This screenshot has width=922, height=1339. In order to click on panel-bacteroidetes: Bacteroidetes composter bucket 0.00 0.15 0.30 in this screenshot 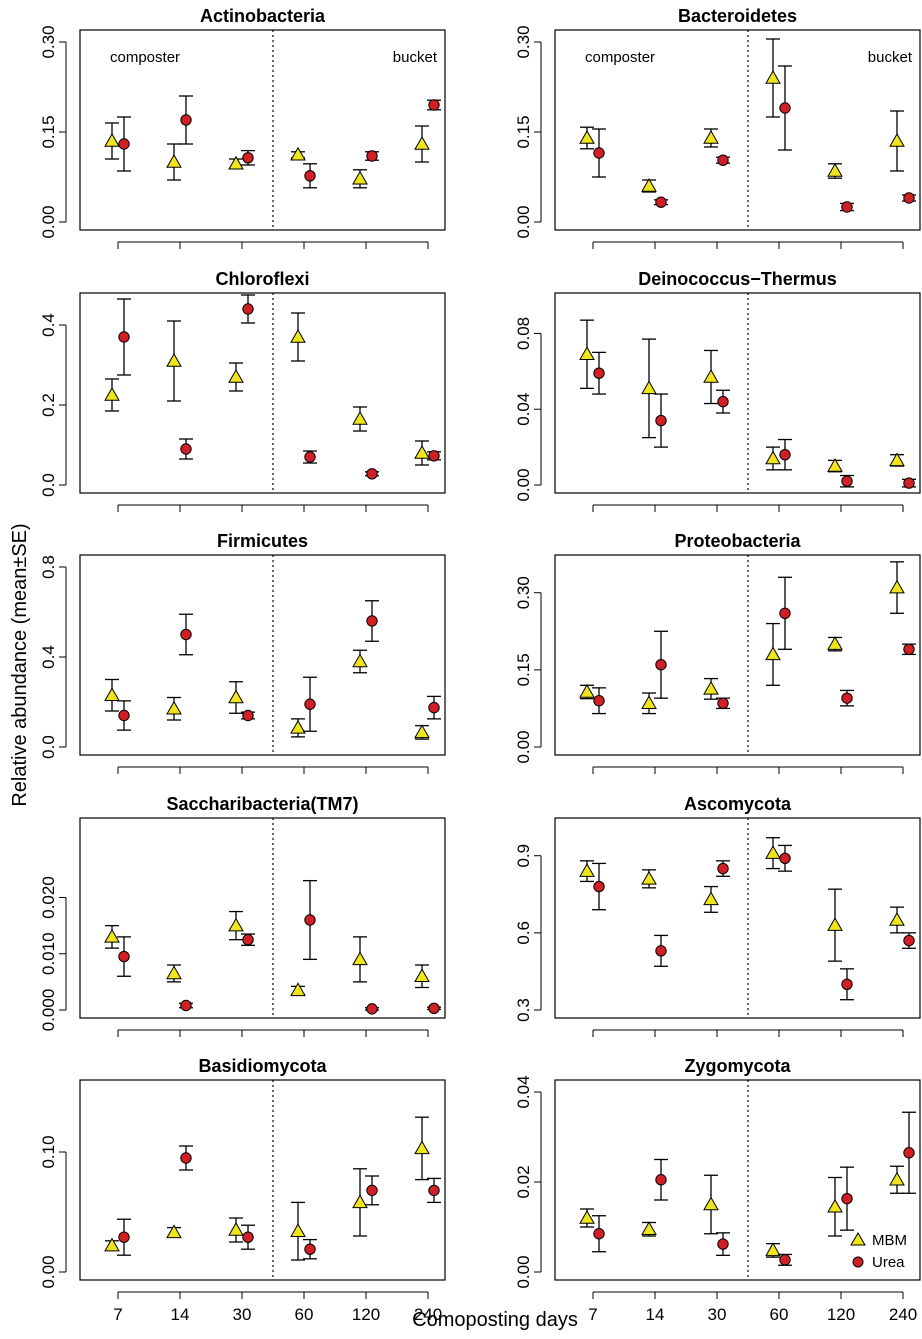, I will do `click(717, 127)`.